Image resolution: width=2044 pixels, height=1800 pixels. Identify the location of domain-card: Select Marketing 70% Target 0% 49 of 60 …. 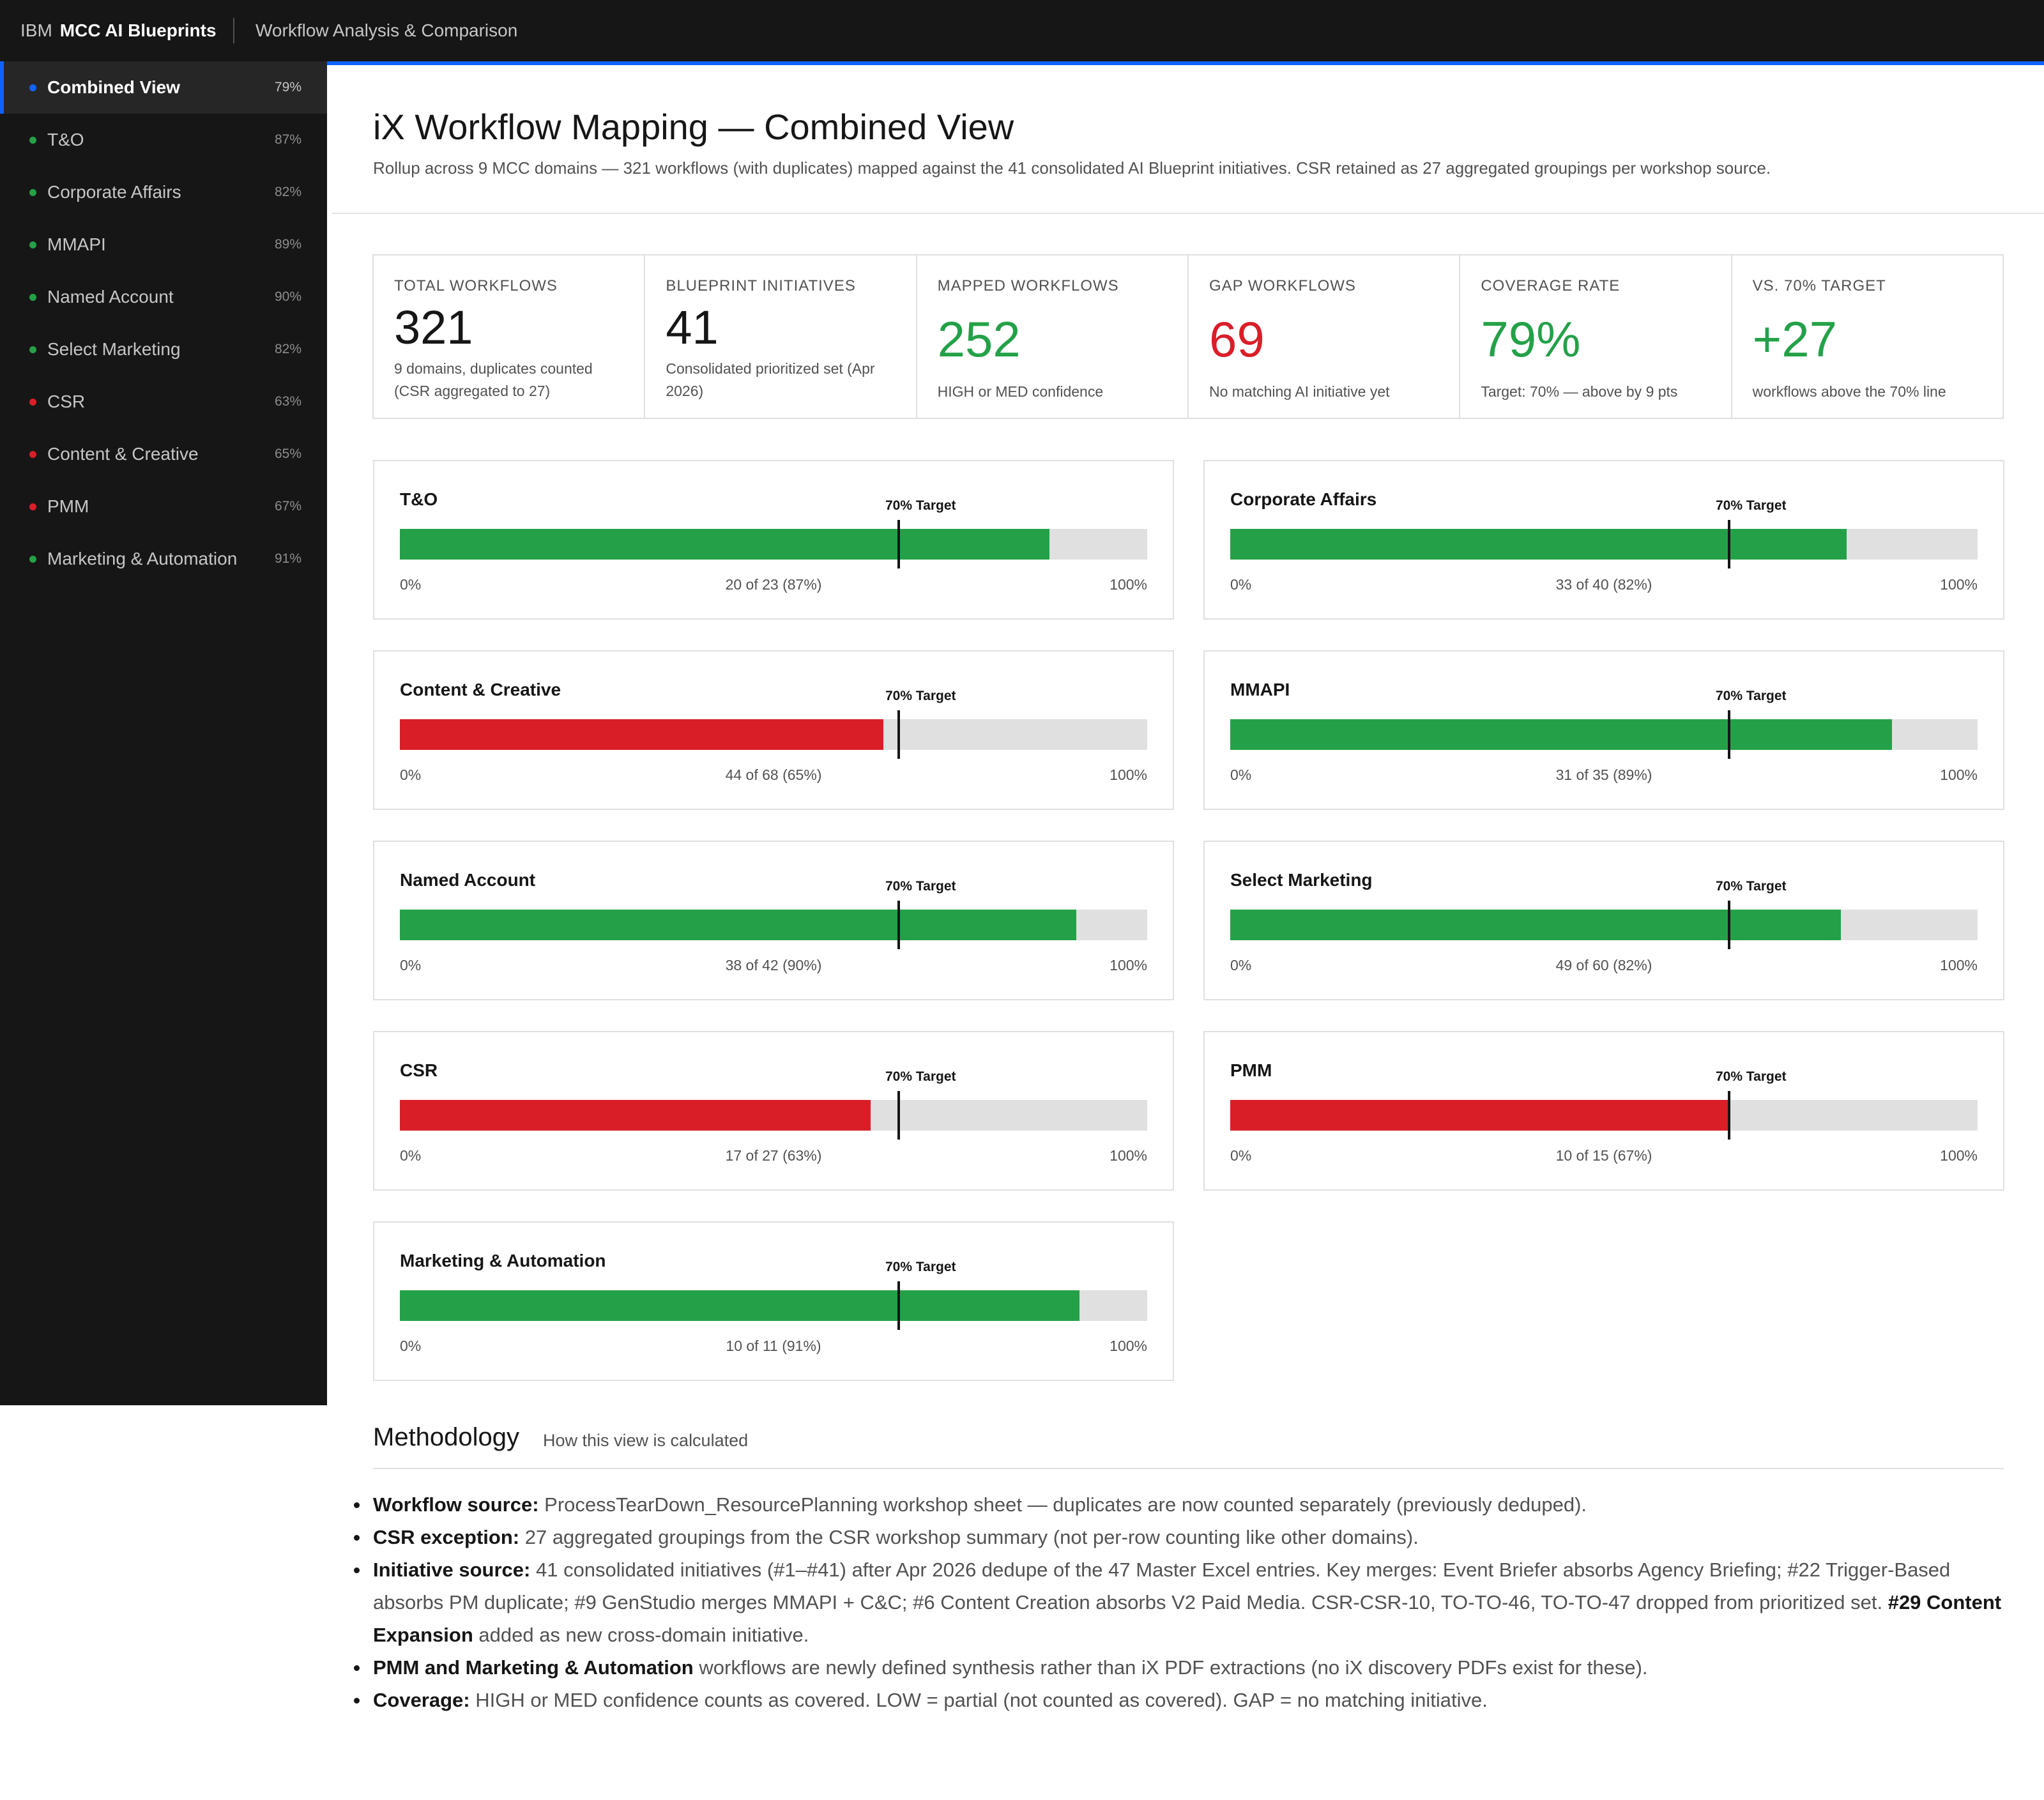
(1604, 920).